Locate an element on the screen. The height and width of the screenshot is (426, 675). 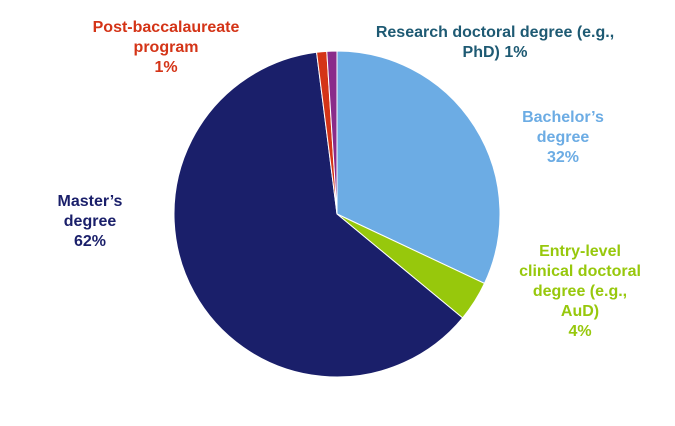
pie-slice-research-doctoral-degree-e-g-phd is located at coordinates (332, 132).